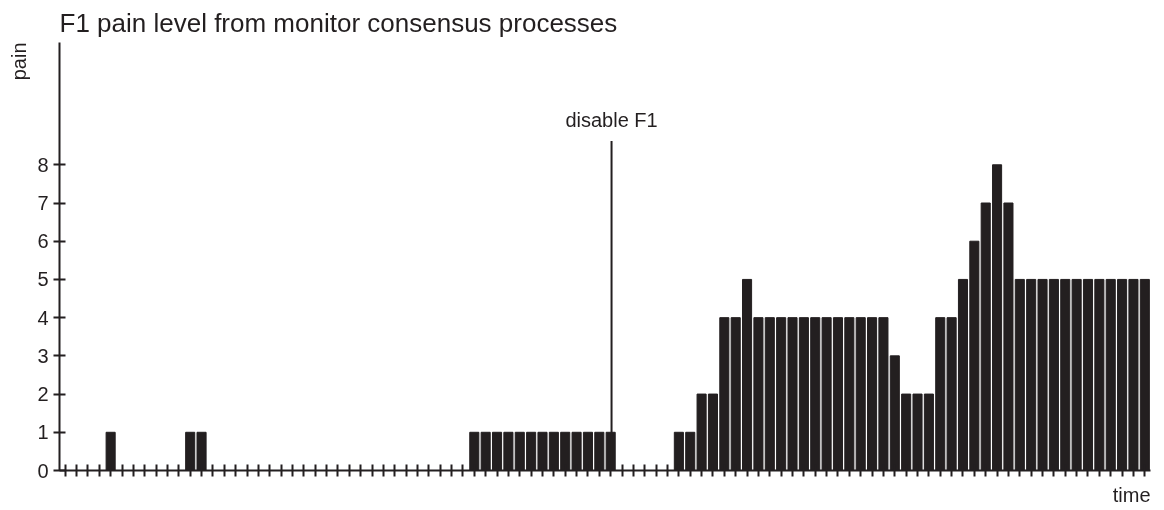 Image resolution: width=1164 pixels, height=510 pixels. What do you see at coordinates (43, 355) in the screenshot?
I see `y-tick-label: 3` at bounding box center [43, 355].